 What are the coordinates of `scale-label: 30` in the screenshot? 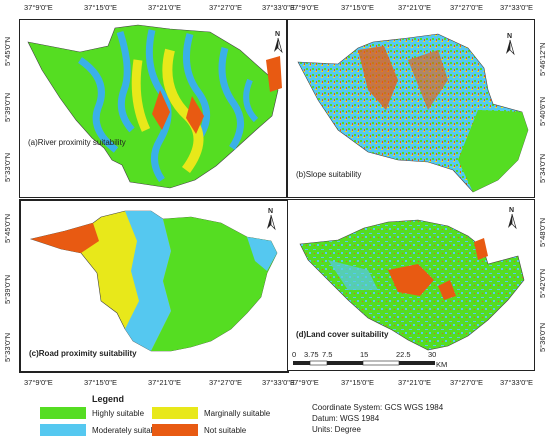 It's located at (432, 354).